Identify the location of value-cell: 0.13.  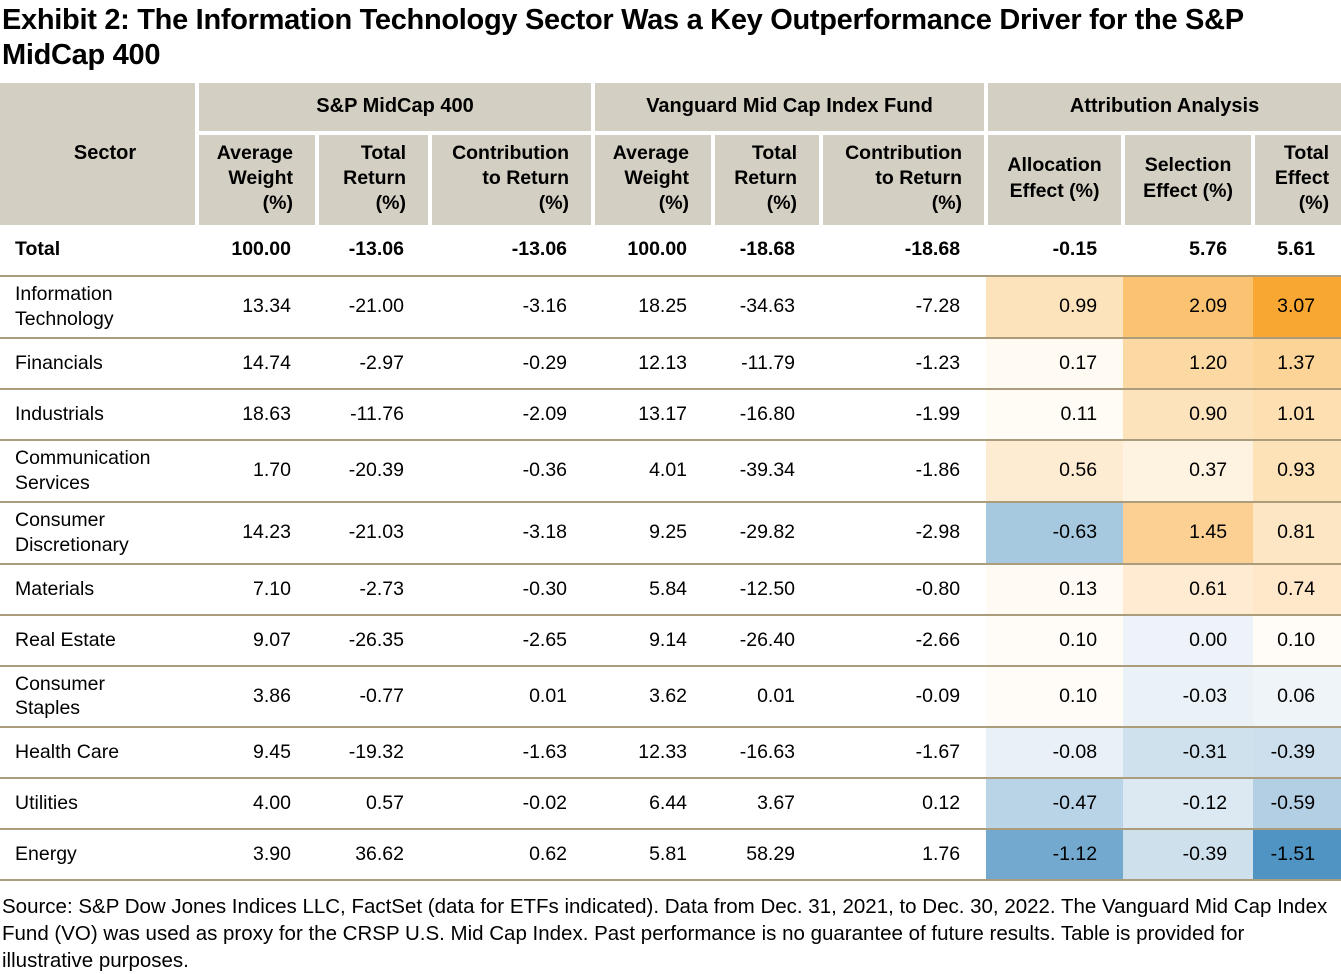
(1055, 589).